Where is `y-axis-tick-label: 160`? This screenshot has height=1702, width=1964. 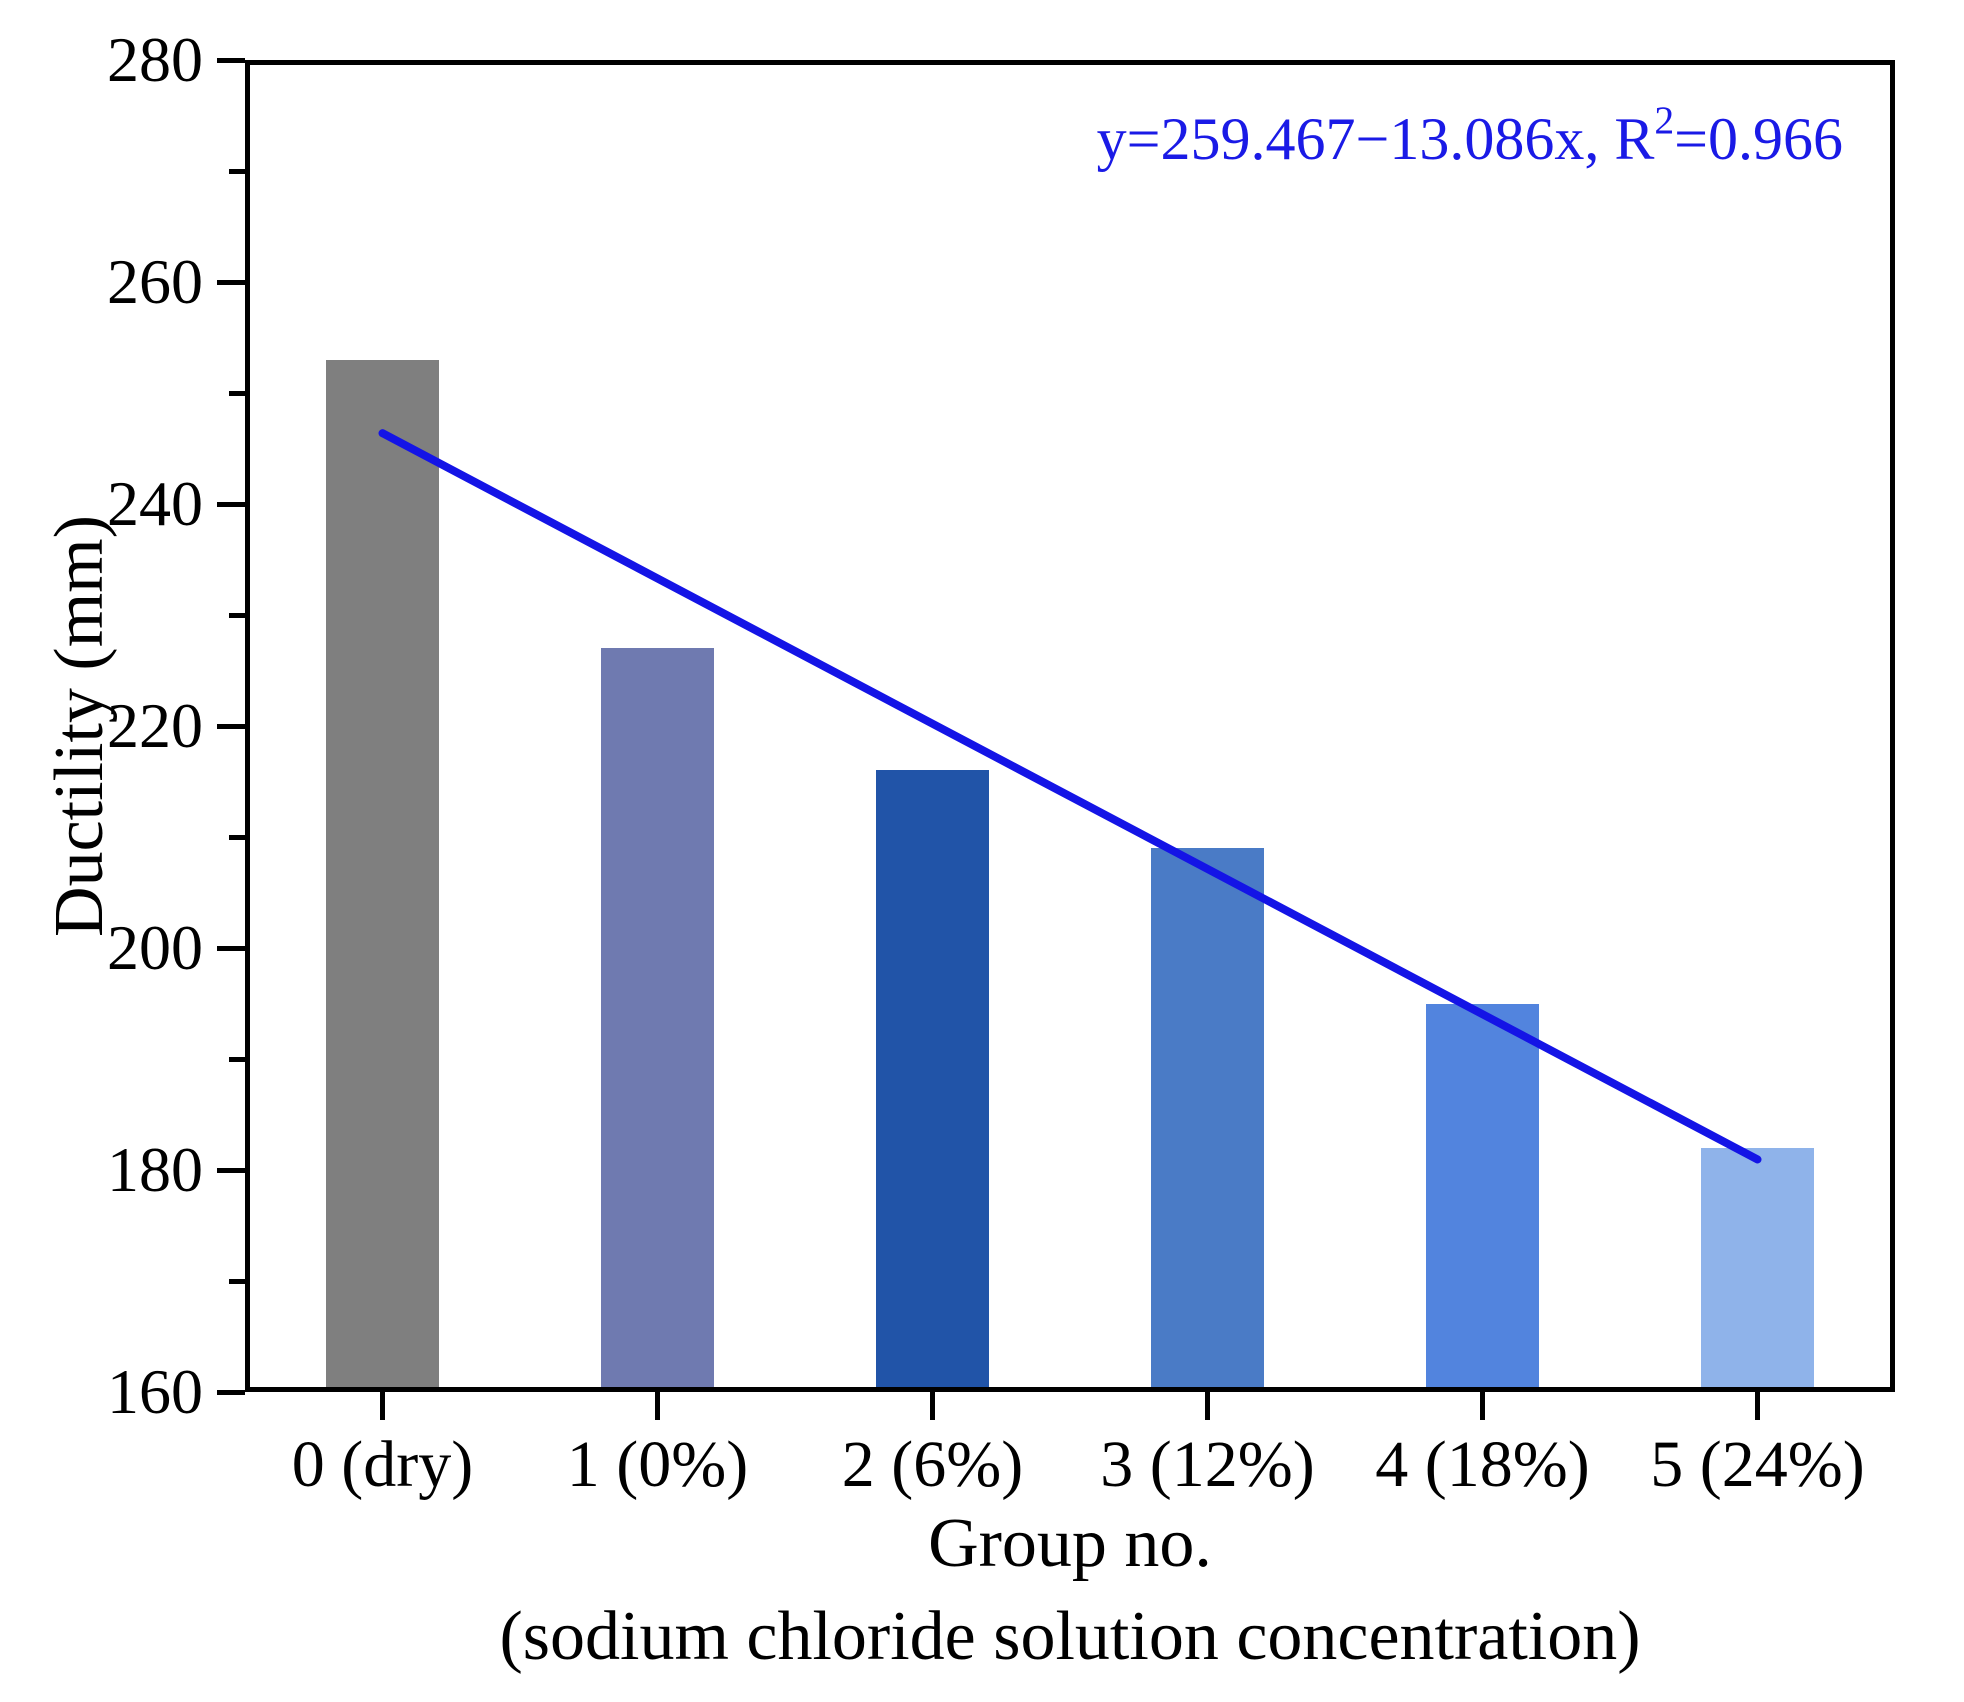 y-axis-tick-label: 160 is located at coordinates (155, 1391).